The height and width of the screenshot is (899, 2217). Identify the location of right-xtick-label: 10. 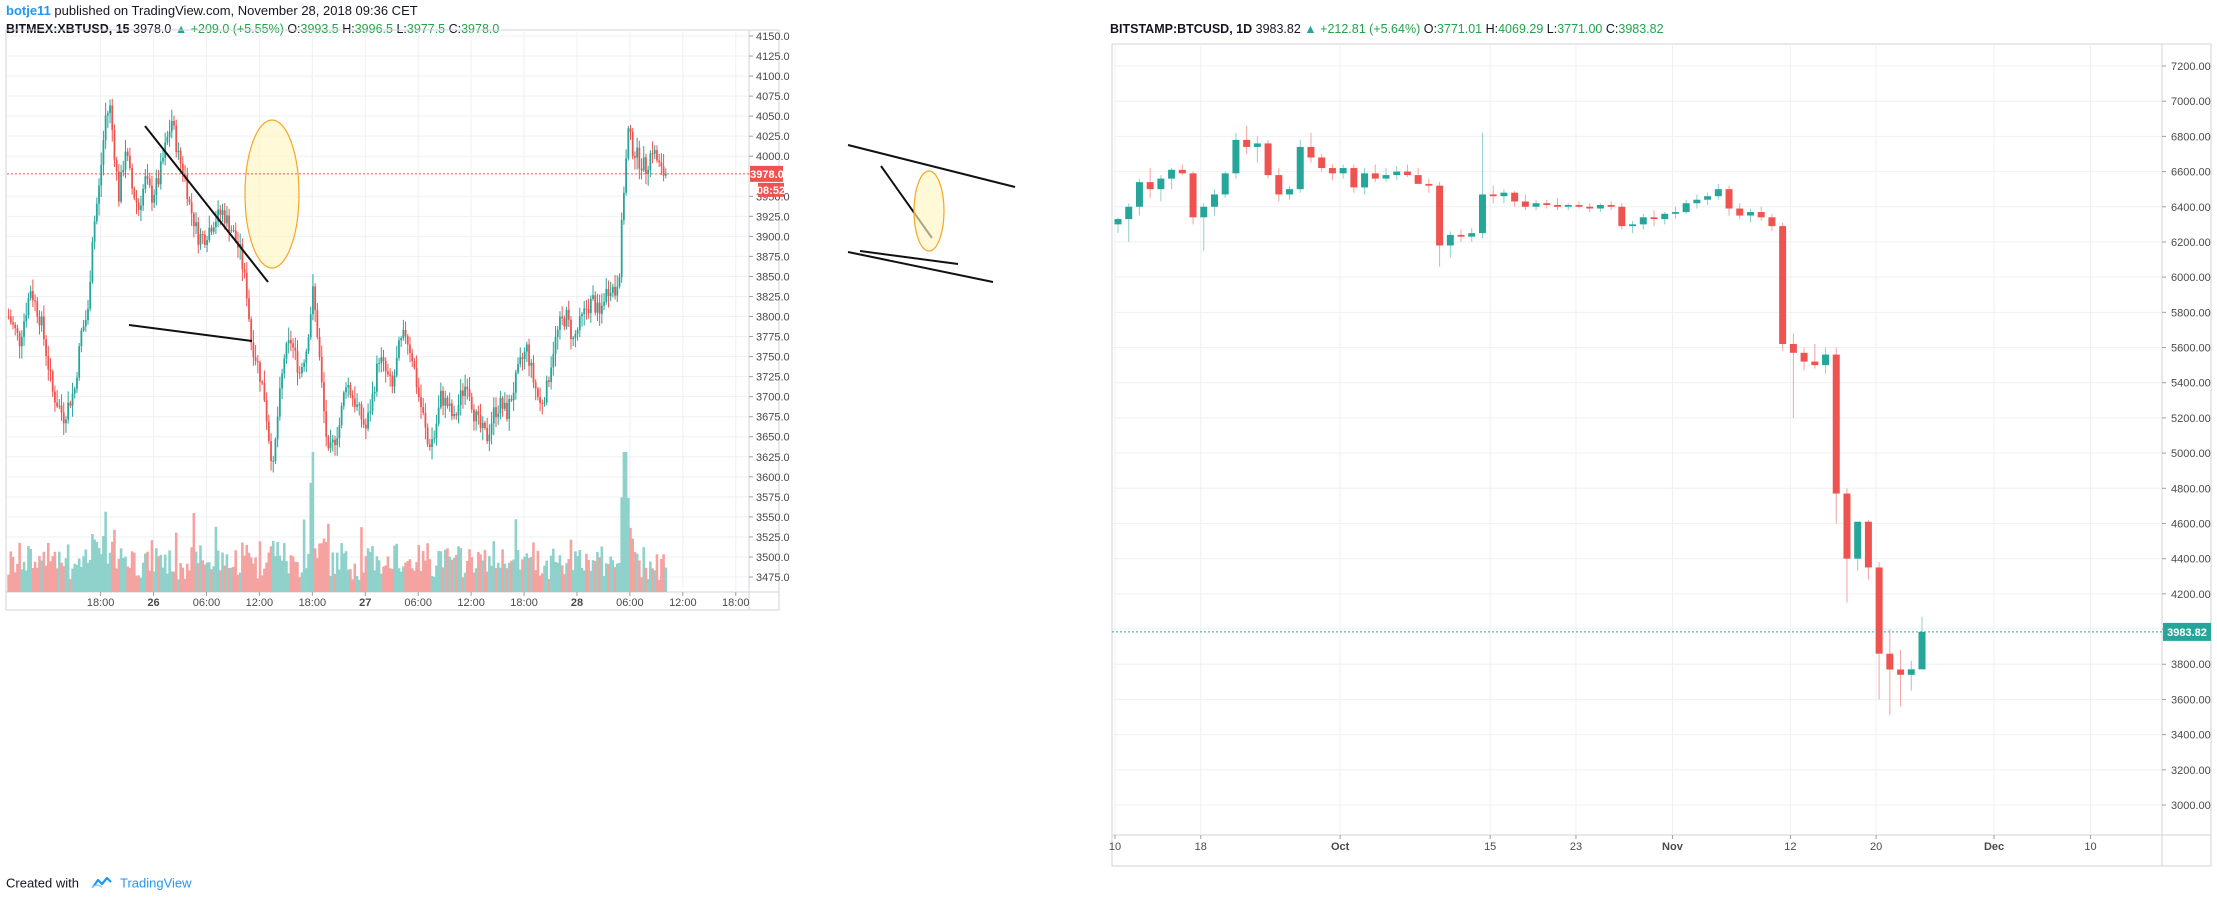
(1115, 847).